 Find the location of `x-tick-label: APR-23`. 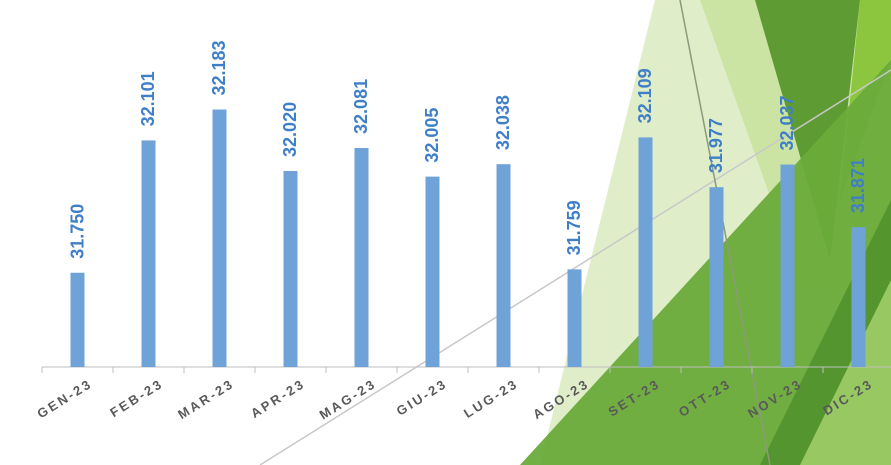

x-tick-label: APR-23 is located at coordinates (278, 398).